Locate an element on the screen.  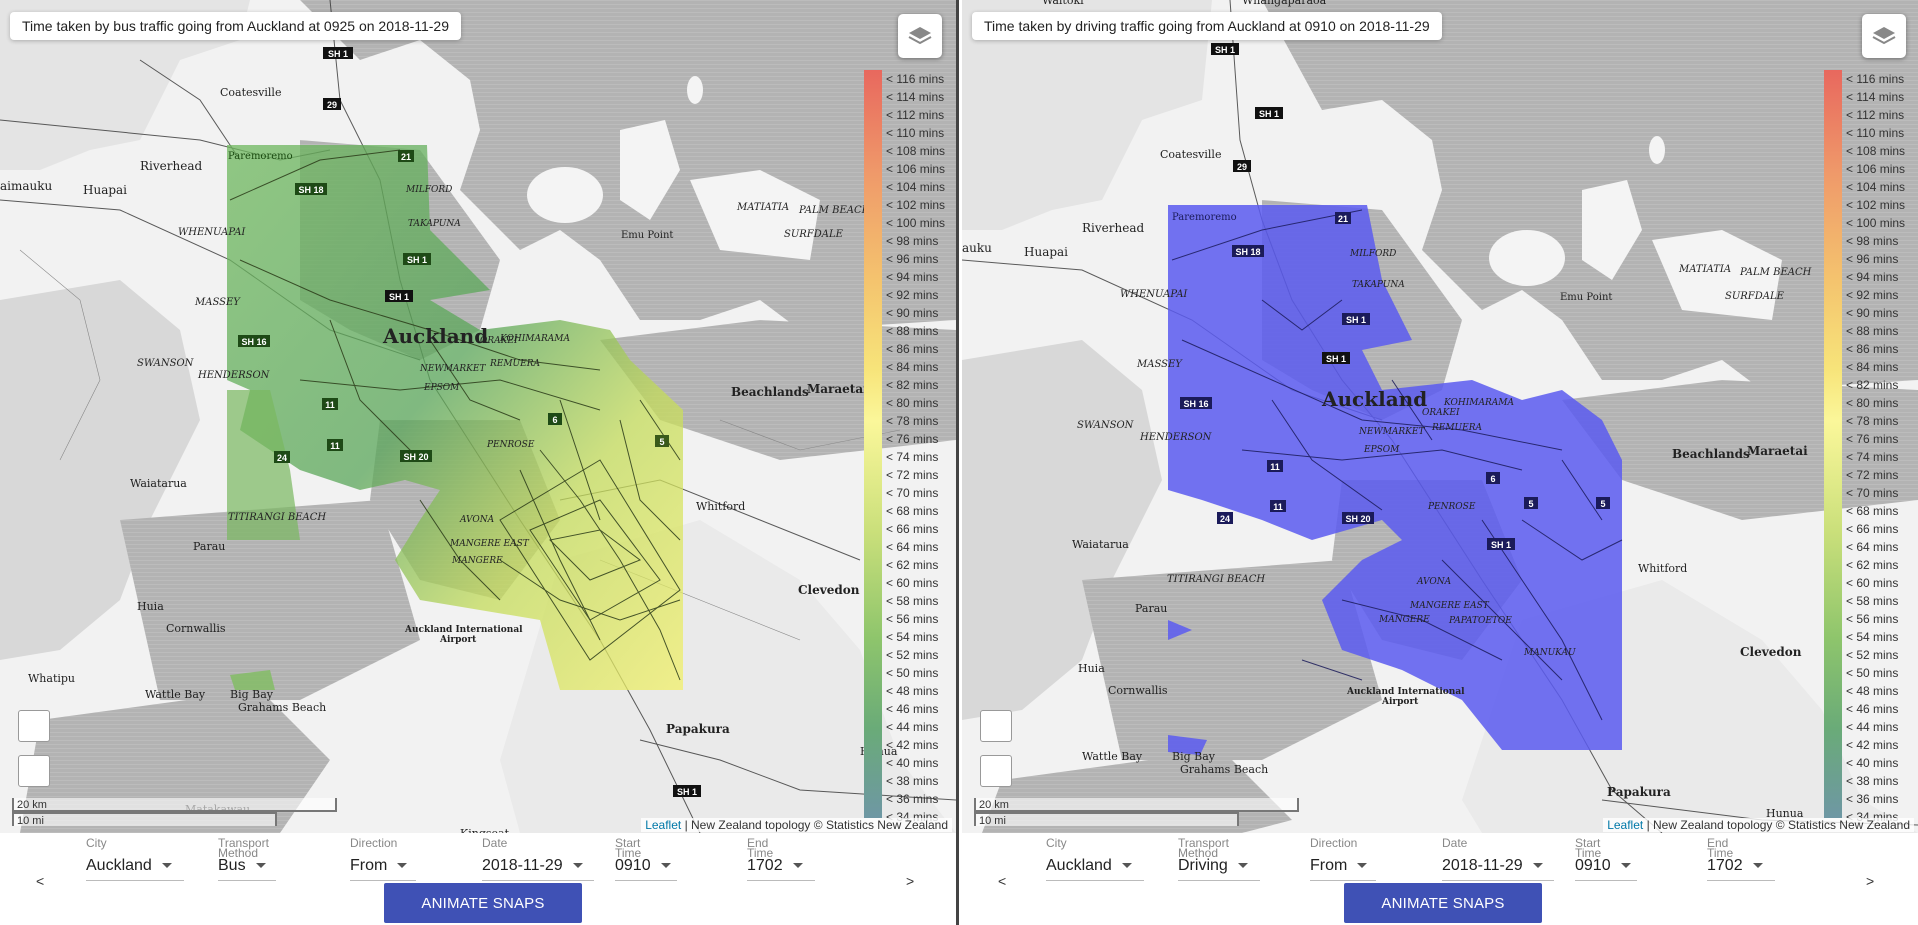
legend-label: < 38 mins is located at coordinates (912, 781).